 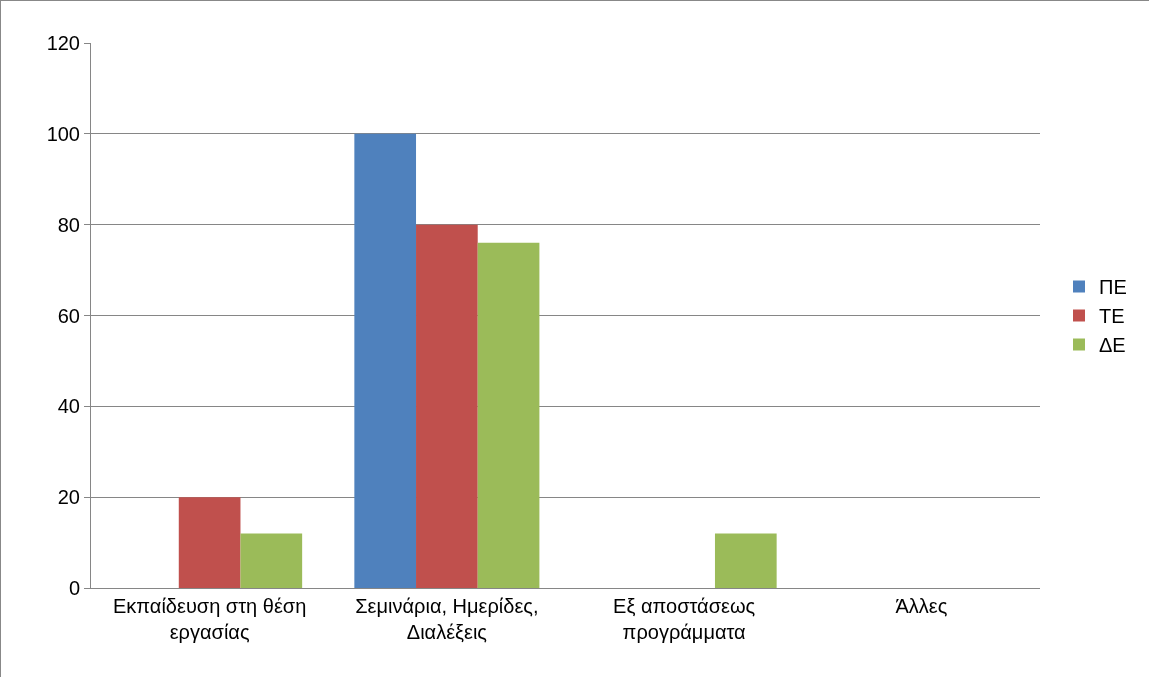 I want to click on x-tick-label: Εκπαίδευση στη θέση εργασίας, so click(x=209, y=619).